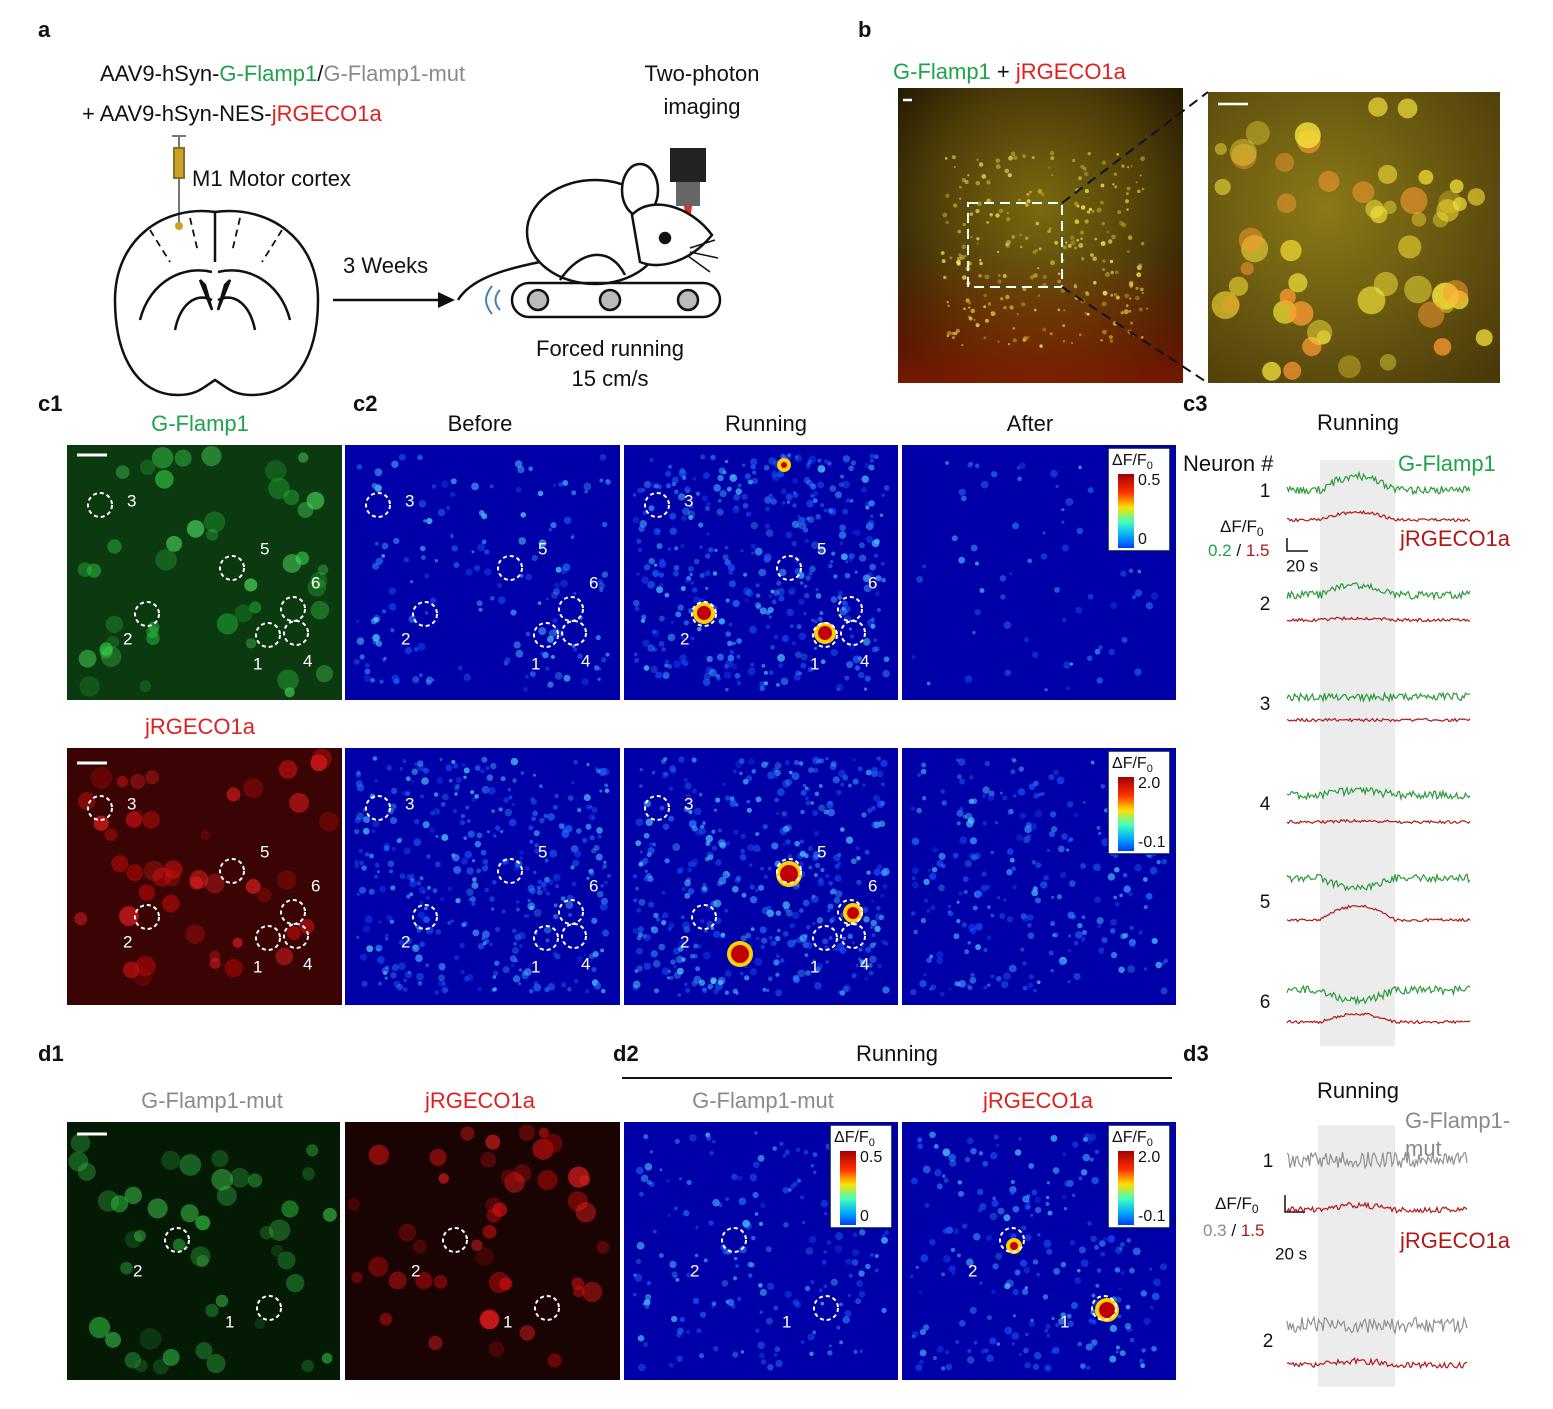 This screenshot has height=1409, width=1553. I want to click on trace, so click(1378, 516).